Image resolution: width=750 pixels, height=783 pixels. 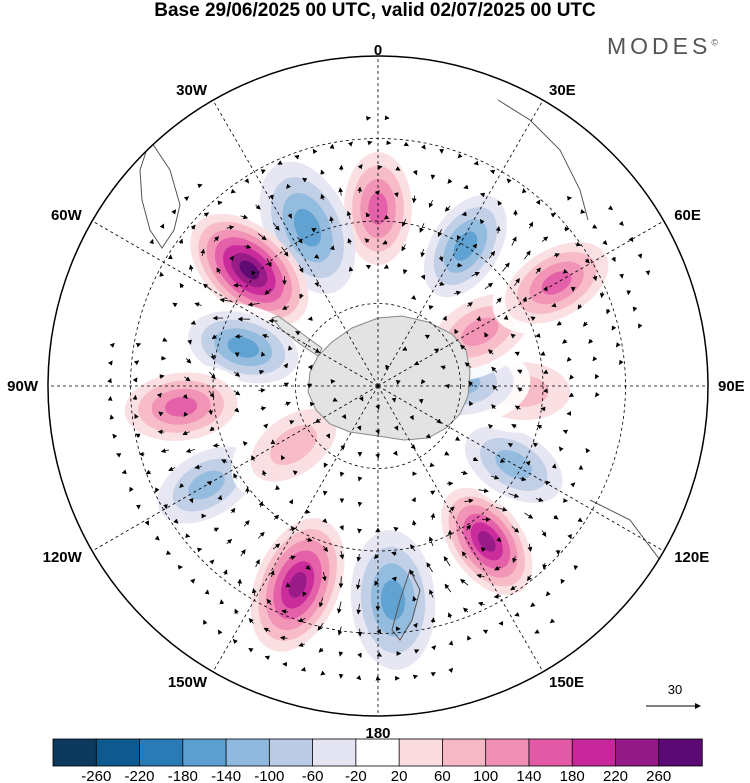 What do you see at coordinates (659, 46) in the screenshot?
I see `brand-text: MODES` at bounding box center [659, 46].